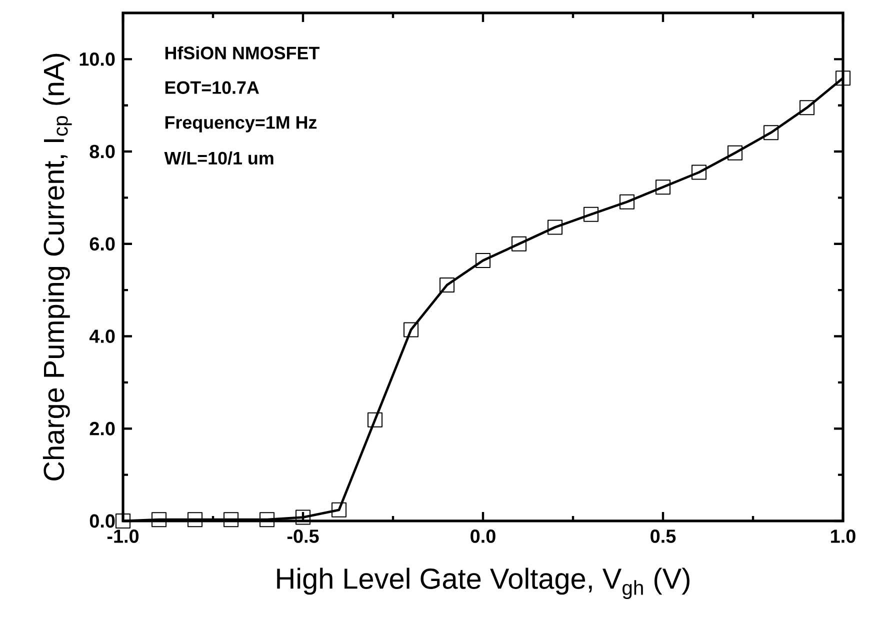 The width and height of the screenshot is (870, 630). What do you see at coordinates (483, 583) in the screenshot?
I see `x-axis-title: High Level Gate Voltage, V$_{gh}$ (V)` at bounding box center [483, 583].